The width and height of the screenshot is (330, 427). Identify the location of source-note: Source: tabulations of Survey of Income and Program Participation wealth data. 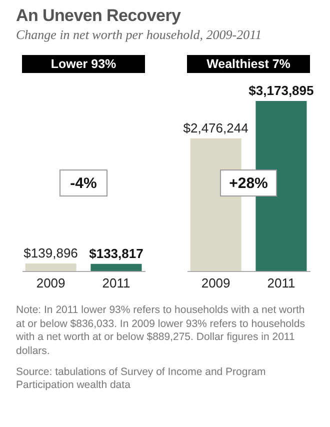
(141, 379).